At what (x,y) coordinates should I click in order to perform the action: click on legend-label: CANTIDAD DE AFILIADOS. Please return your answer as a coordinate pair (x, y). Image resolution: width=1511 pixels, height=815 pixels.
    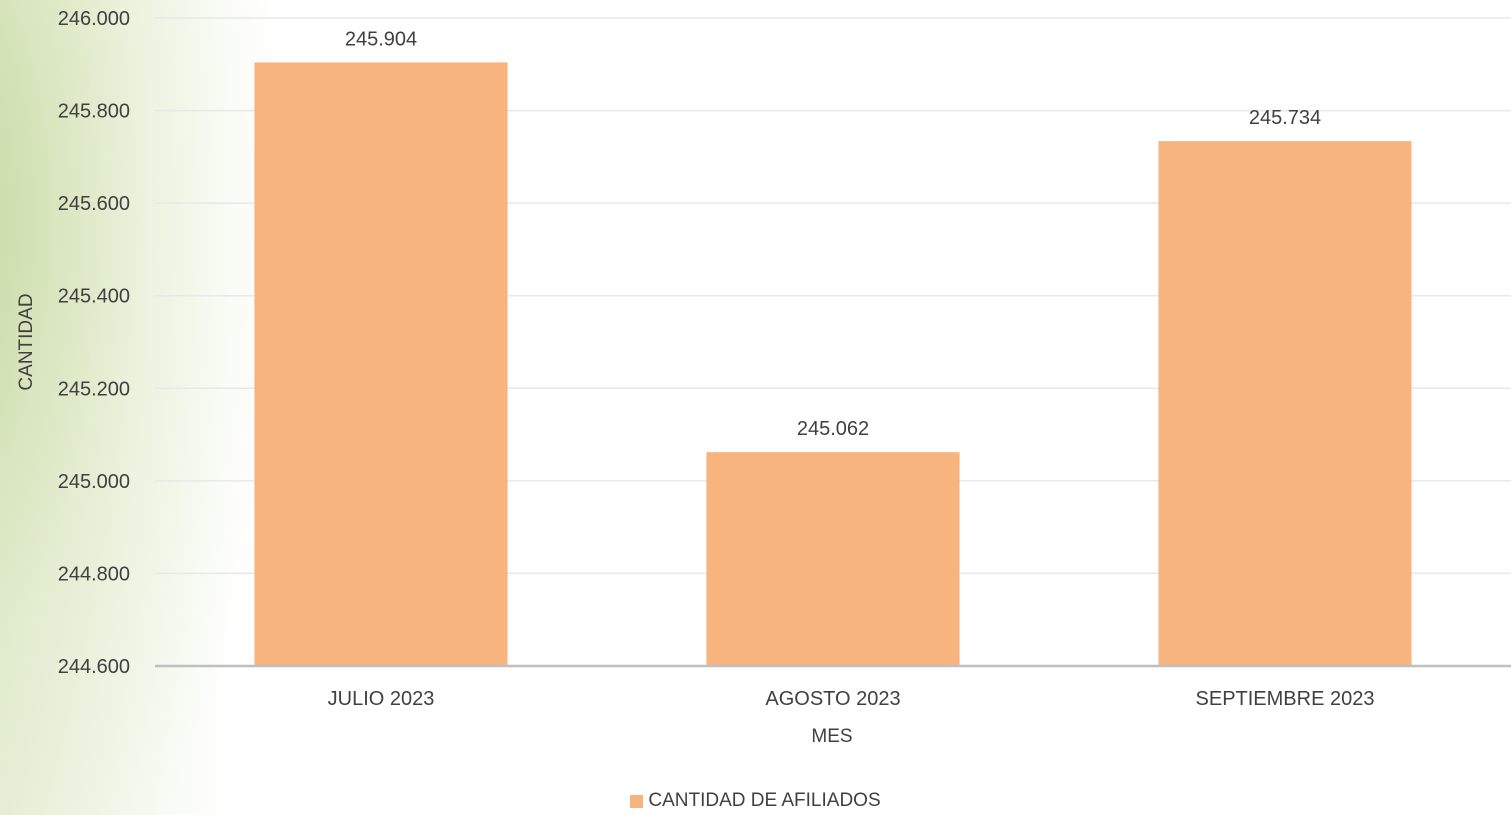
    Looking at the image, I should click on (764, 800).